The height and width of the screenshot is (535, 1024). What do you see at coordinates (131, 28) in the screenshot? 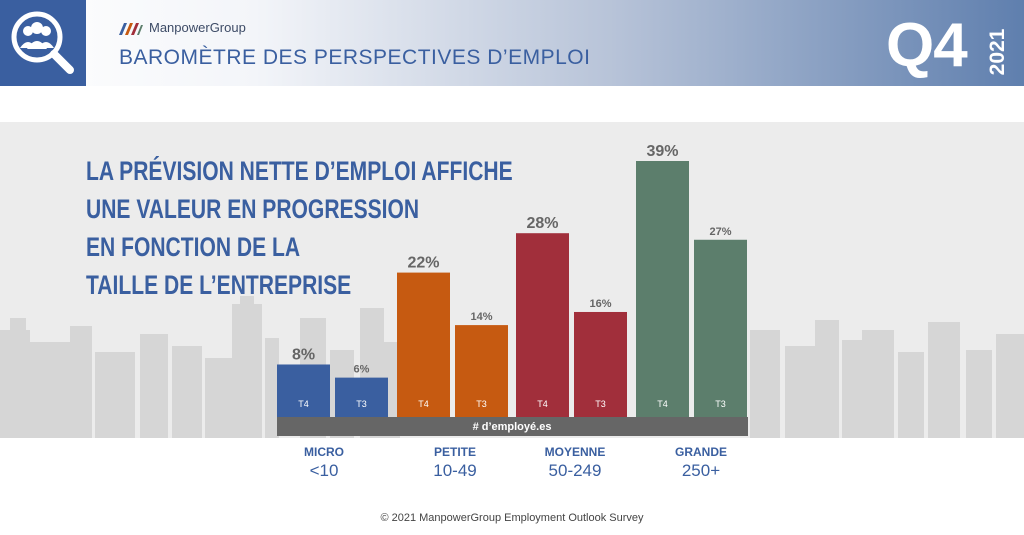
I see `manpower-logo-icon` at bounding box center [131, 28].